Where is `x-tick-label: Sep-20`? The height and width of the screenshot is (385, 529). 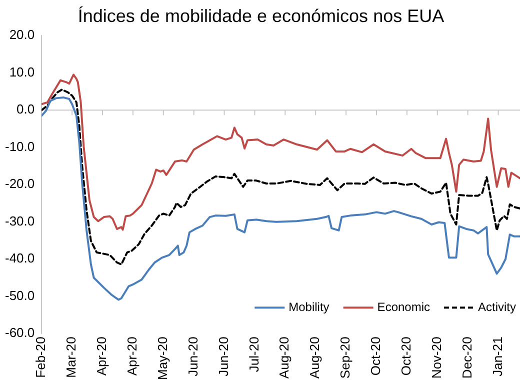 x-tick-label: Sep-20 is located at coordinates (345, 357).